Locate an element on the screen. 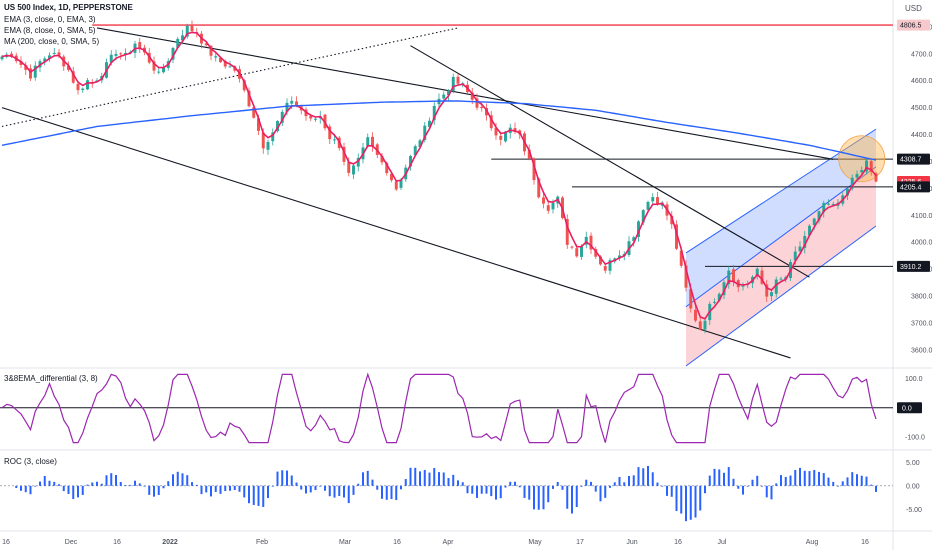 The width and height of the screenshot is (932, 555). channel-boundary is located at coordinates (781, 296).